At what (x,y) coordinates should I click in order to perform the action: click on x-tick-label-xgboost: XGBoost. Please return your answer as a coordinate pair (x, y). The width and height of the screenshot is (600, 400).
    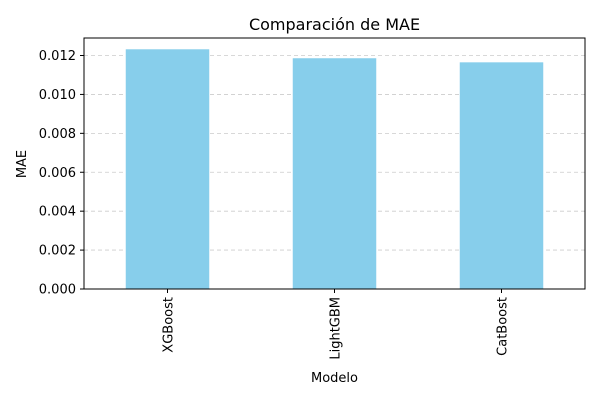
    Looking at the image, I should click on (169, 325).